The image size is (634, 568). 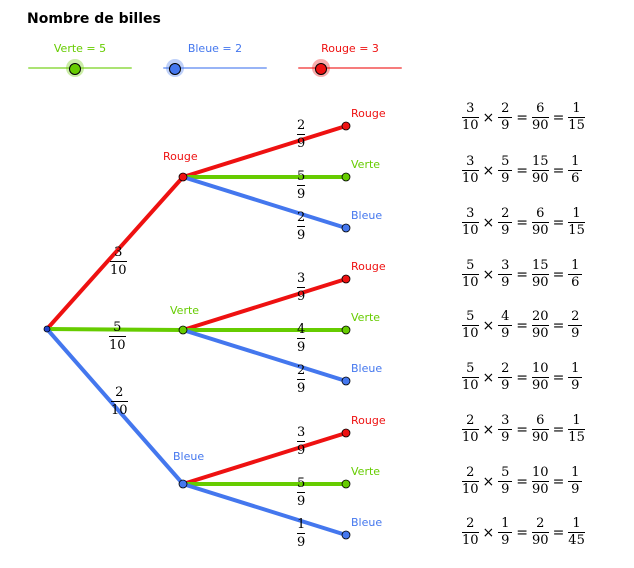 I want to click on numerator: 1, so click(x=576, y=420).